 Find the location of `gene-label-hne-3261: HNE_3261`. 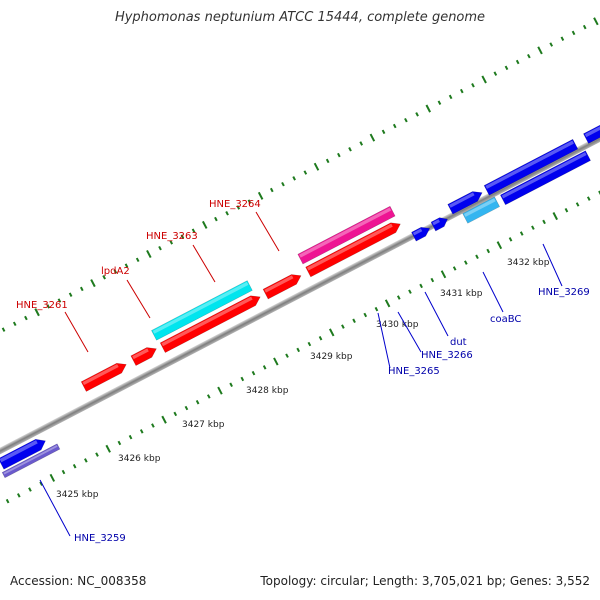

gene-label-hne-3261: HNE_3261 is located at coordinates (42, 305).